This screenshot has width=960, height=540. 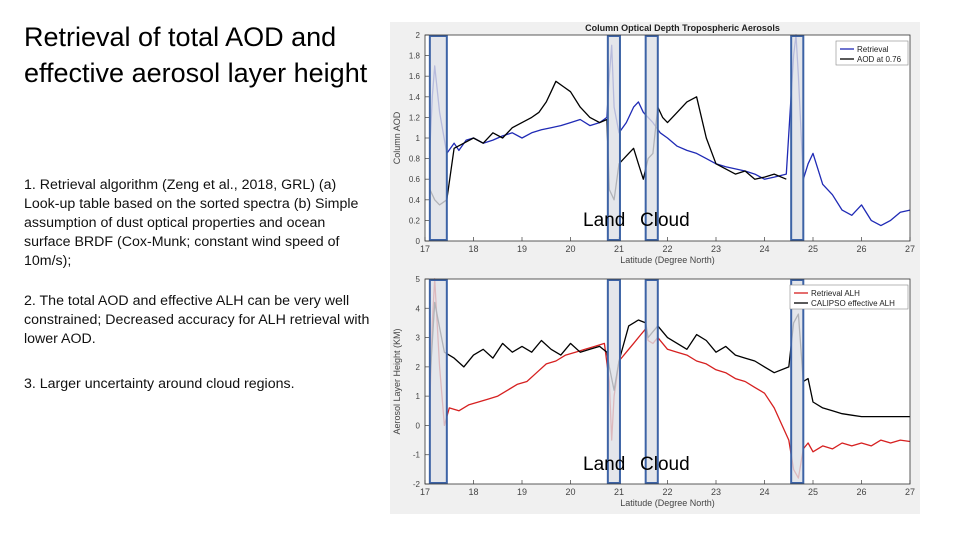 I want to click on chart1-legend-label-retrieval: Retrieval, so click(x=873, y=49).